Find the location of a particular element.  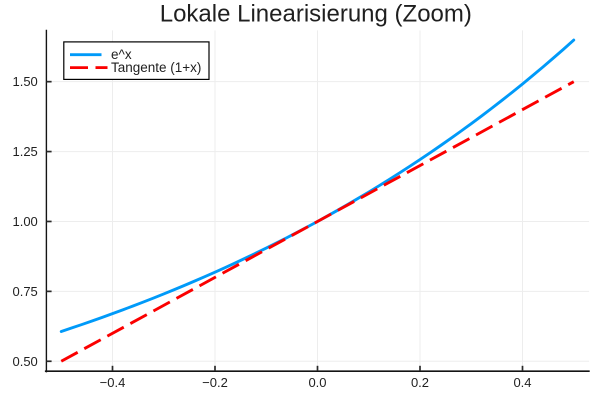

svg-text: 0.4 is located at coordinates (522, 382).